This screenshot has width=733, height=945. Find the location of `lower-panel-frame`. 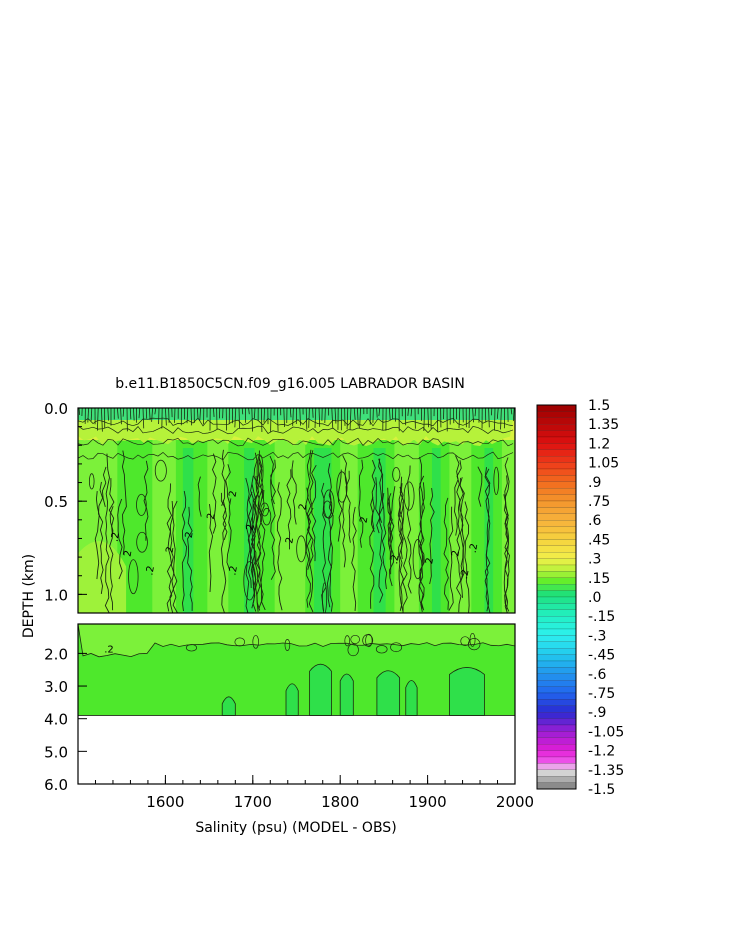

lower-panel-frame is located at coordinates (296, 704).